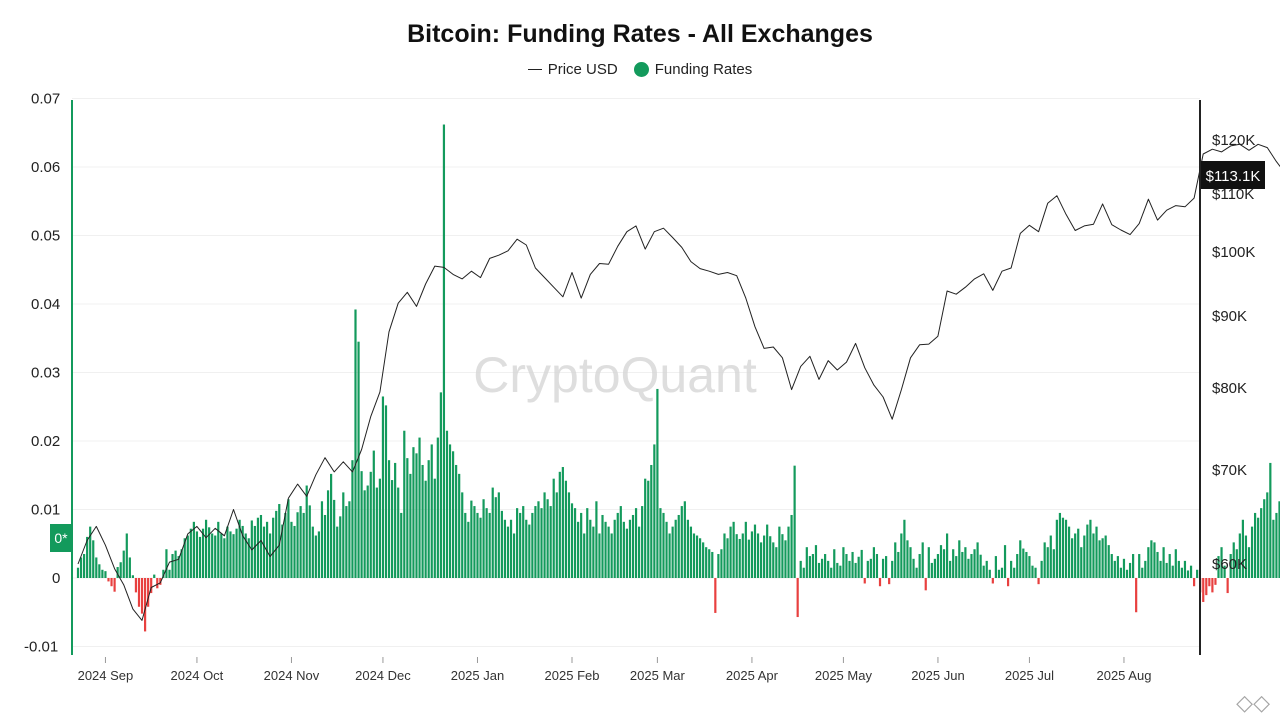  I want to click on legend-item-price: Price USD, so click(572, 69).